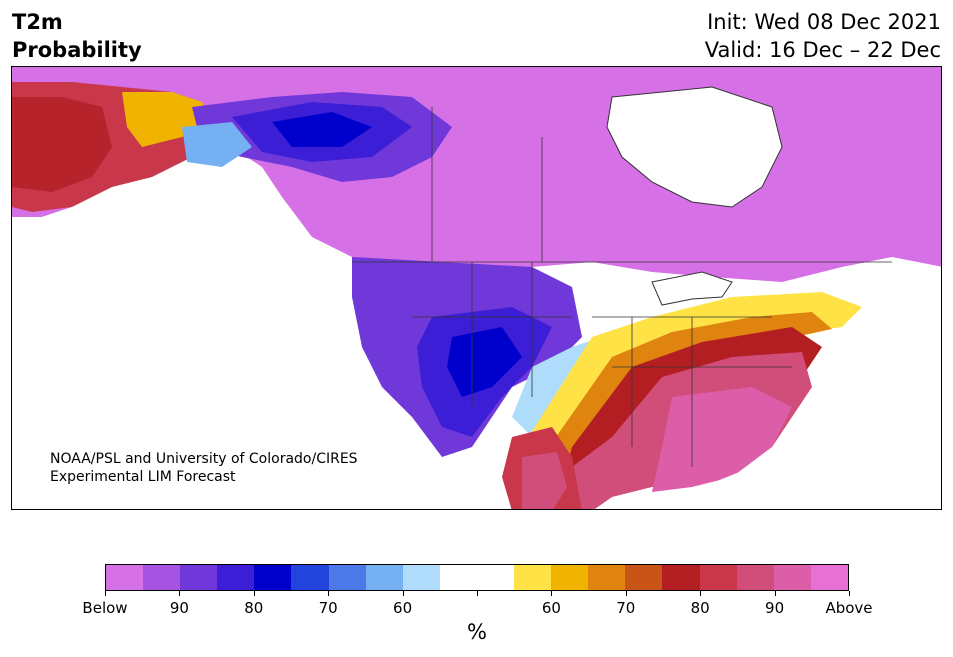  I want to click on cold-center-north, so click(322, 129).